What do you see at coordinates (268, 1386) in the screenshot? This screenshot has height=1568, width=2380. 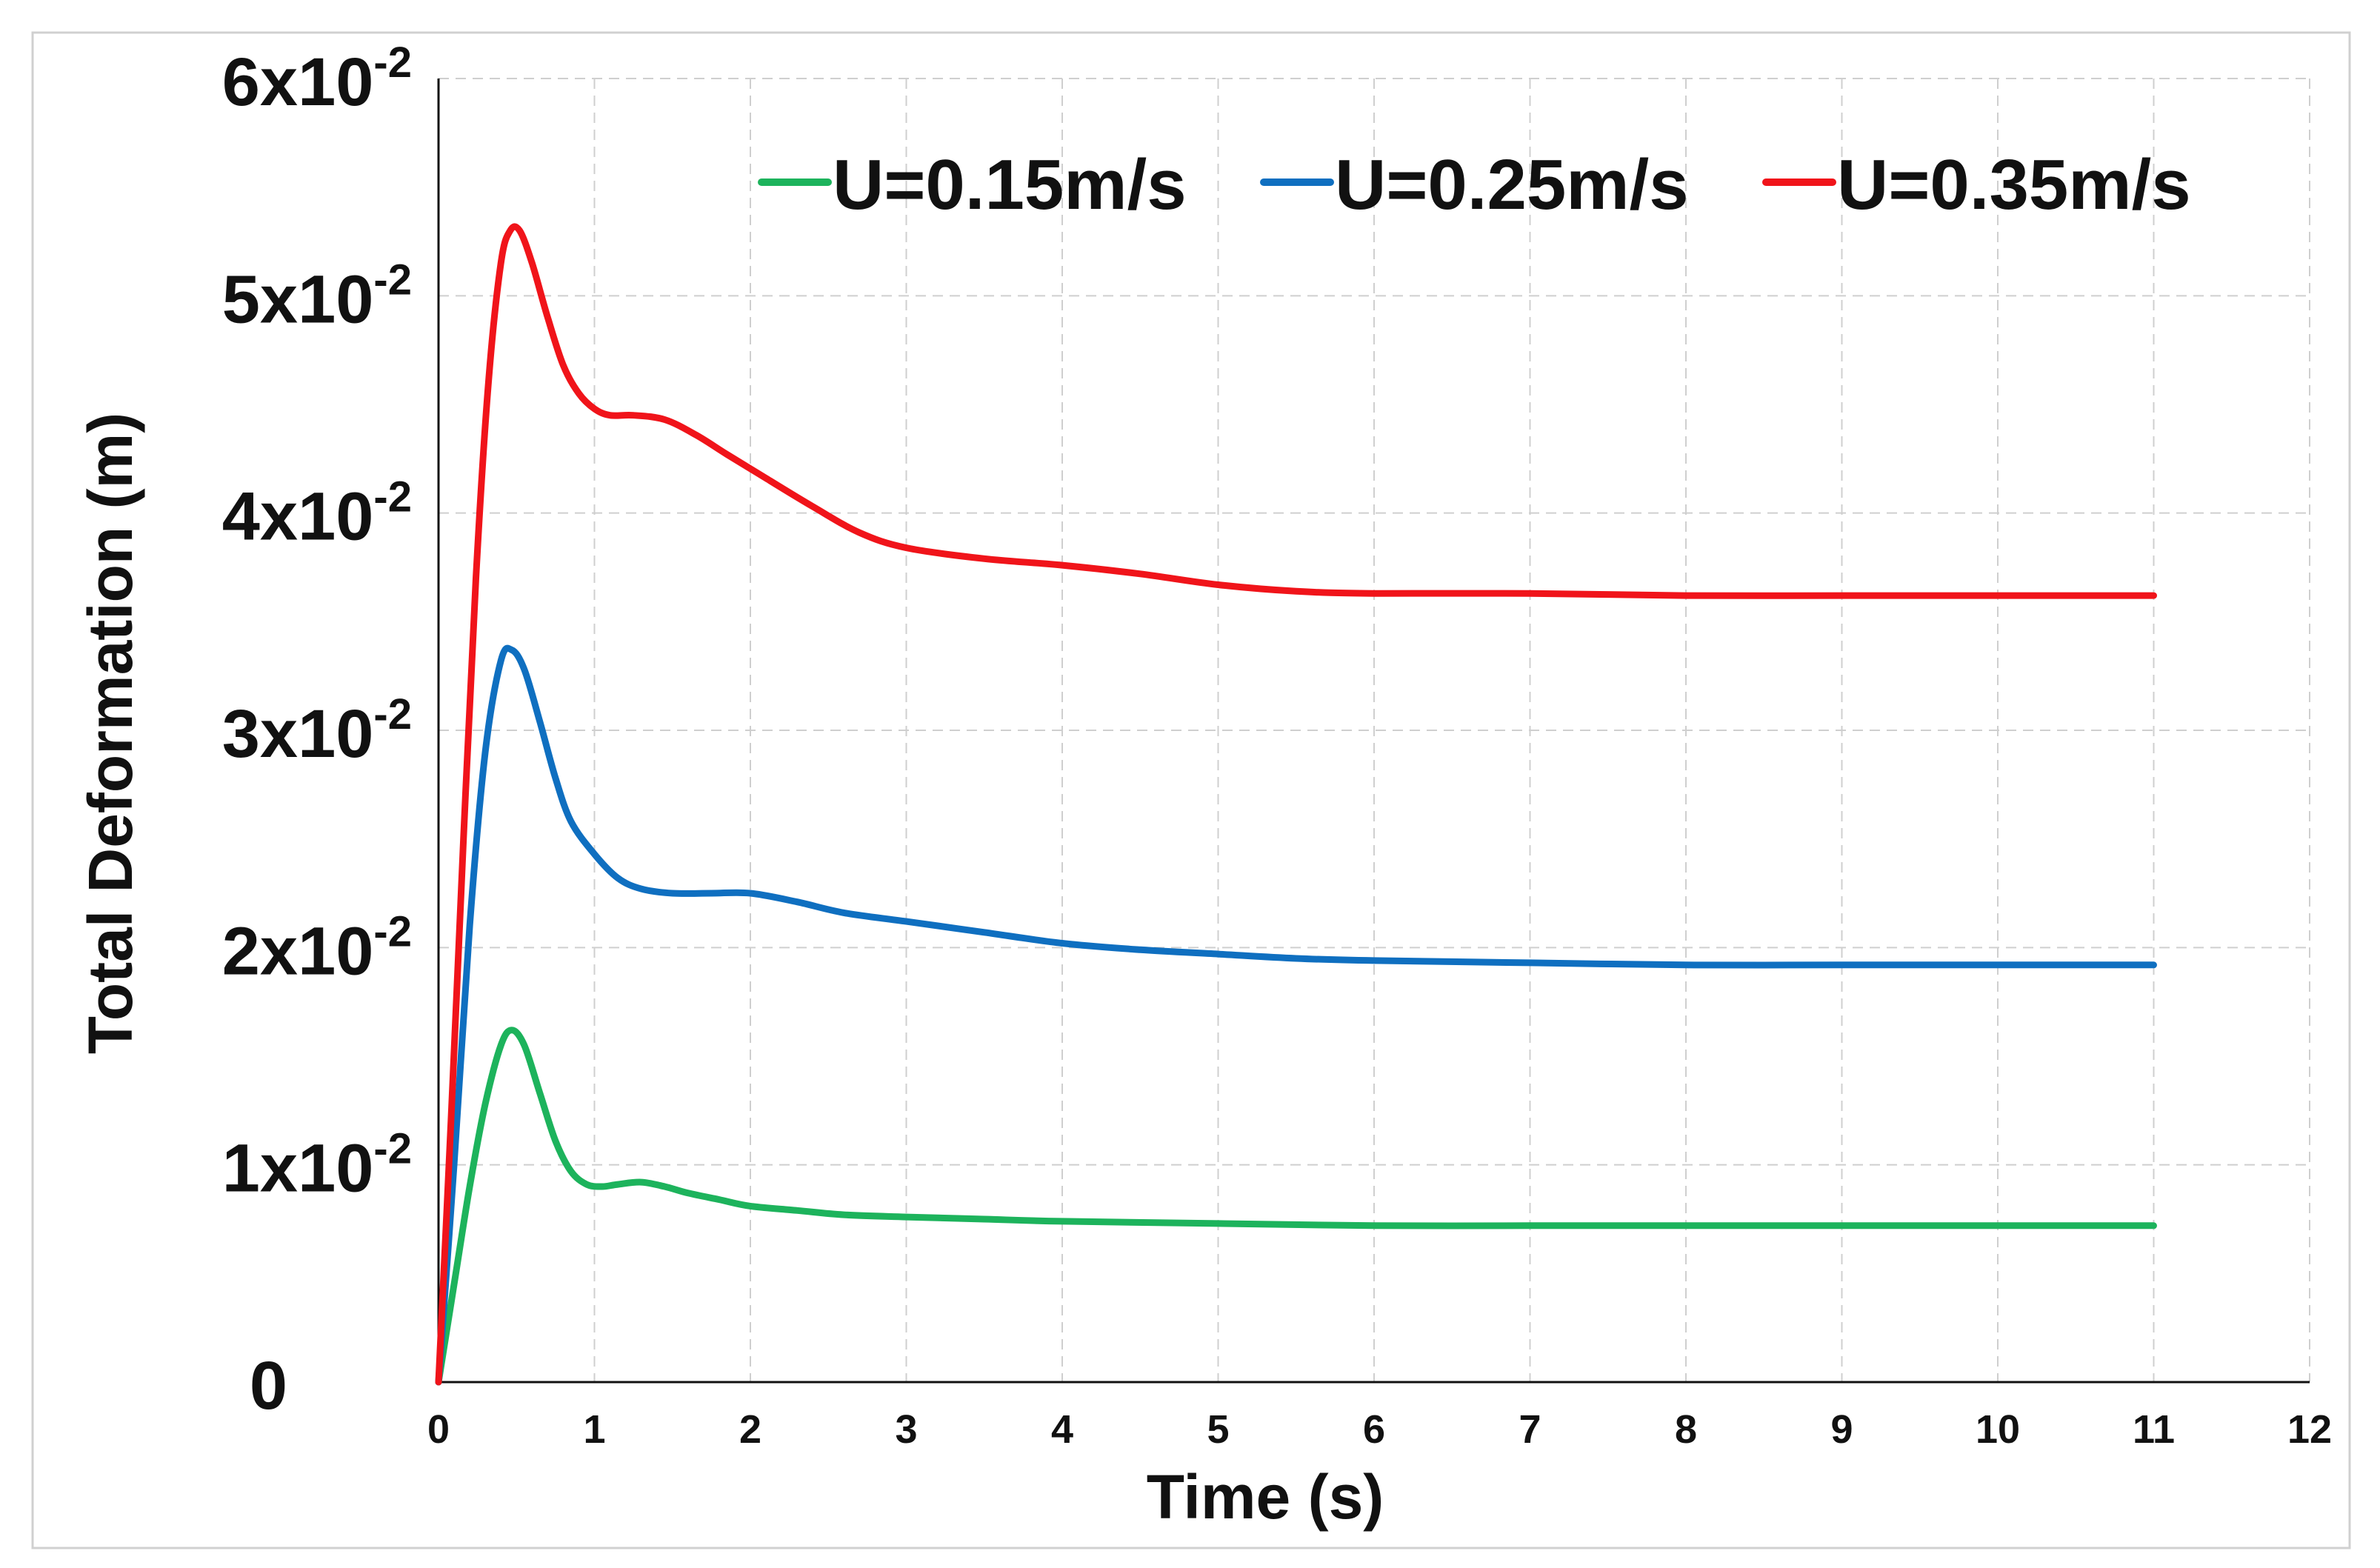 I see `y-tick-label: 0` at bounding box center [268, 1386].